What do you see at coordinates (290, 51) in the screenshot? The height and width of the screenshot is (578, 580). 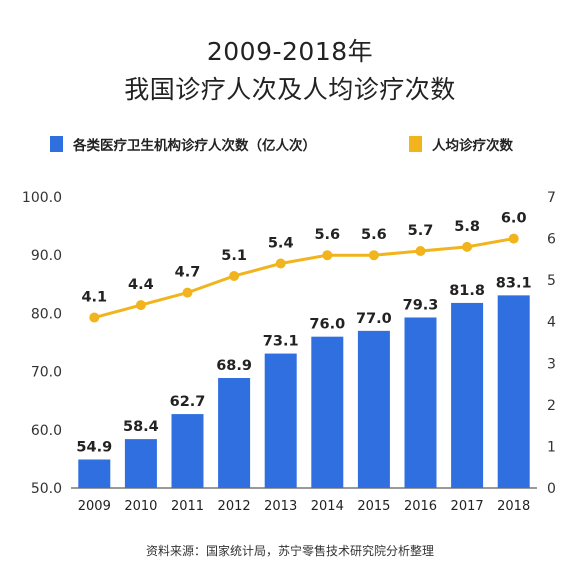 I see `chart-title-line1: 2009-2018年` at bounding box center [290, 51].